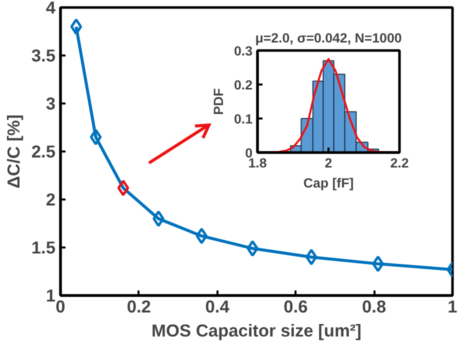 This screenshot has height=343, width=474. Describe the element at coordinates (43, 152) in the screenshot. I see `y-tick-label: 2.5` at that location.